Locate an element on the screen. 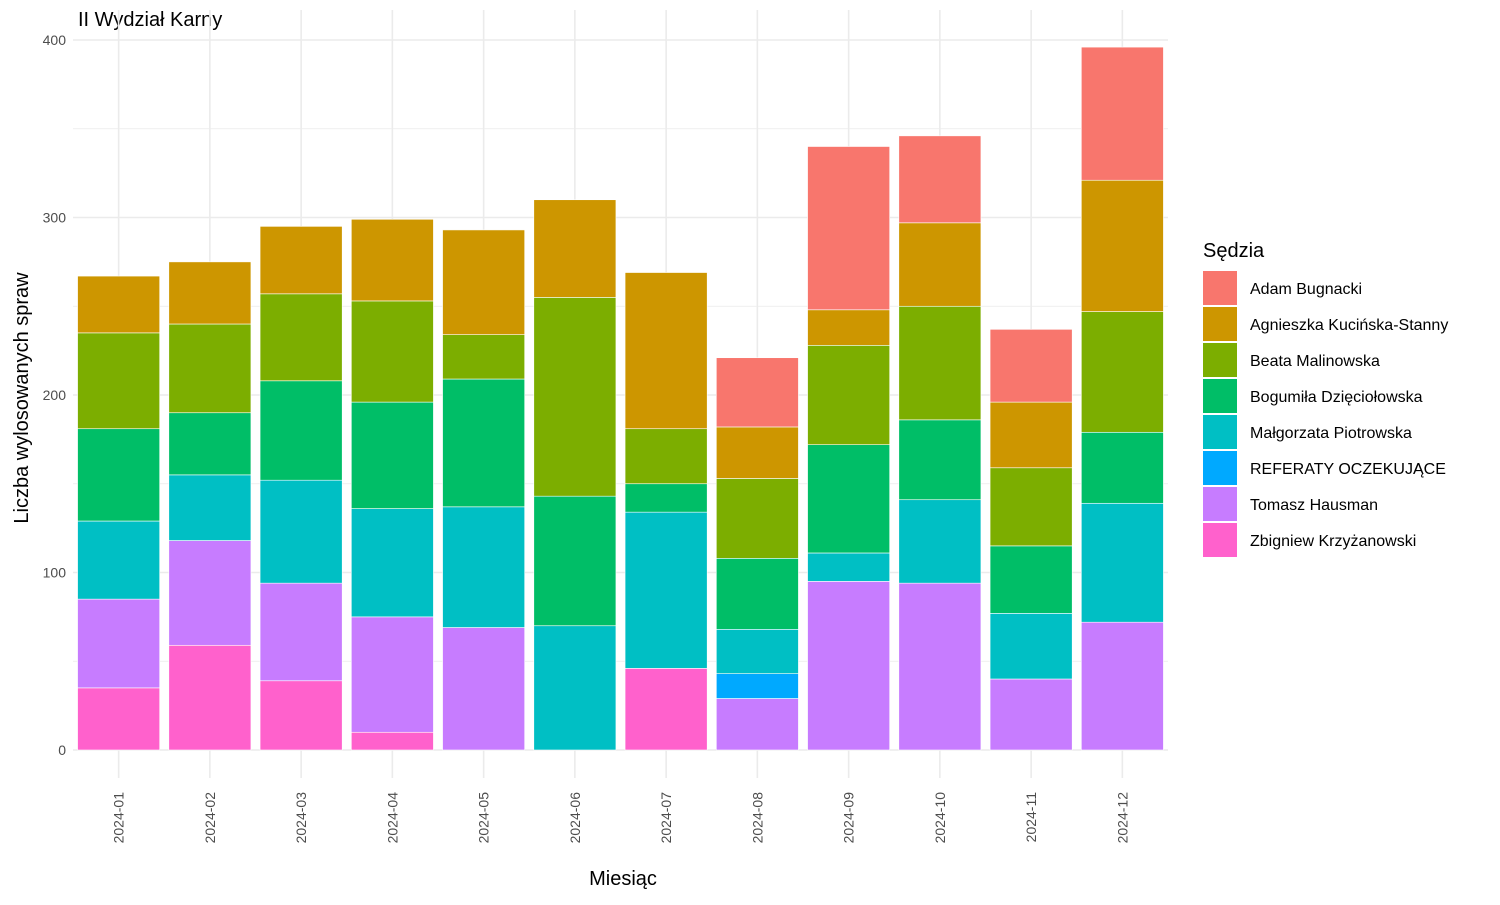 This screenshot has height=905, width=1500. x-tick-label: 2024-09 is located at coordinates (849, 818).